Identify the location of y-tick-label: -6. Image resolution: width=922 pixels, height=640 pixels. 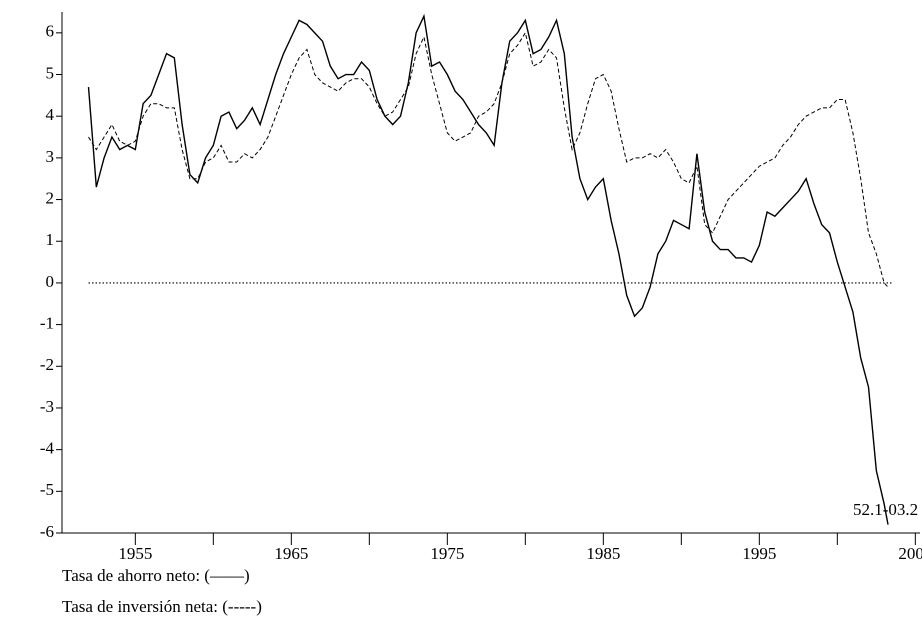
(47, 531).